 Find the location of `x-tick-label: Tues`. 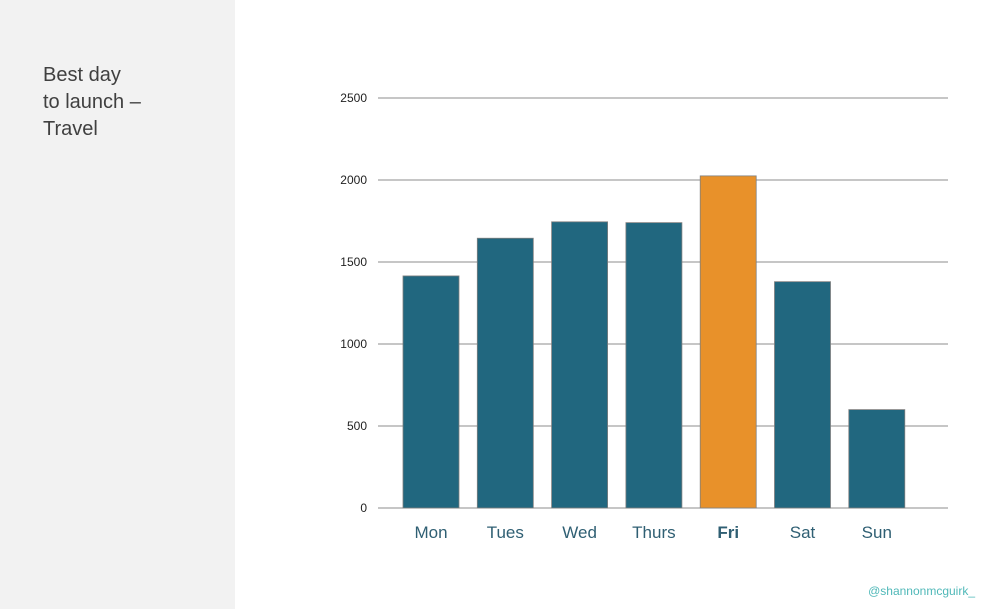

x-tick-label: Tues is located at coordinates (505, 532).